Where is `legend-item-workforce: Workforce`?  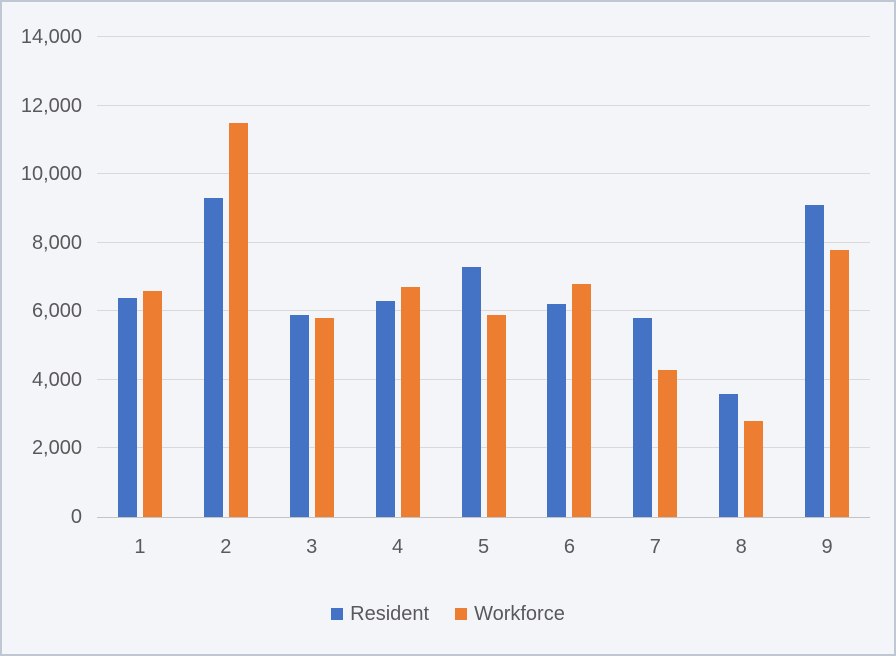 legend-item-workforce: Workforce is located at coordinates (510, 614).